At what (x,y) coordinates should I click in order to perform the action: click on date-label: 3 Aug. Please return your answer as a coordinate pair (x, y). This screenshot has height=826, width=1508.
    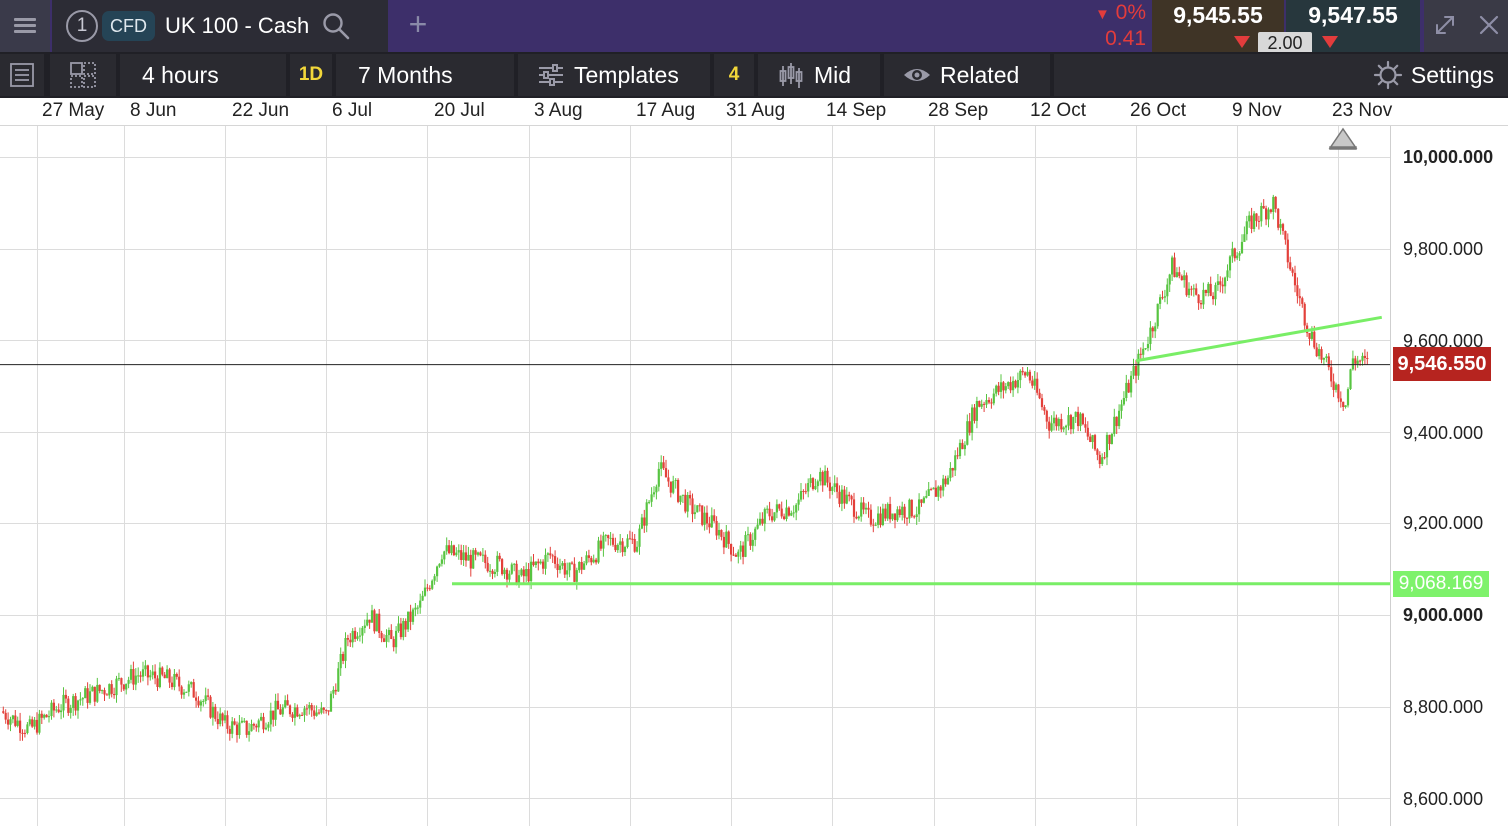
    Looking at the image, I should click on (558, 110).